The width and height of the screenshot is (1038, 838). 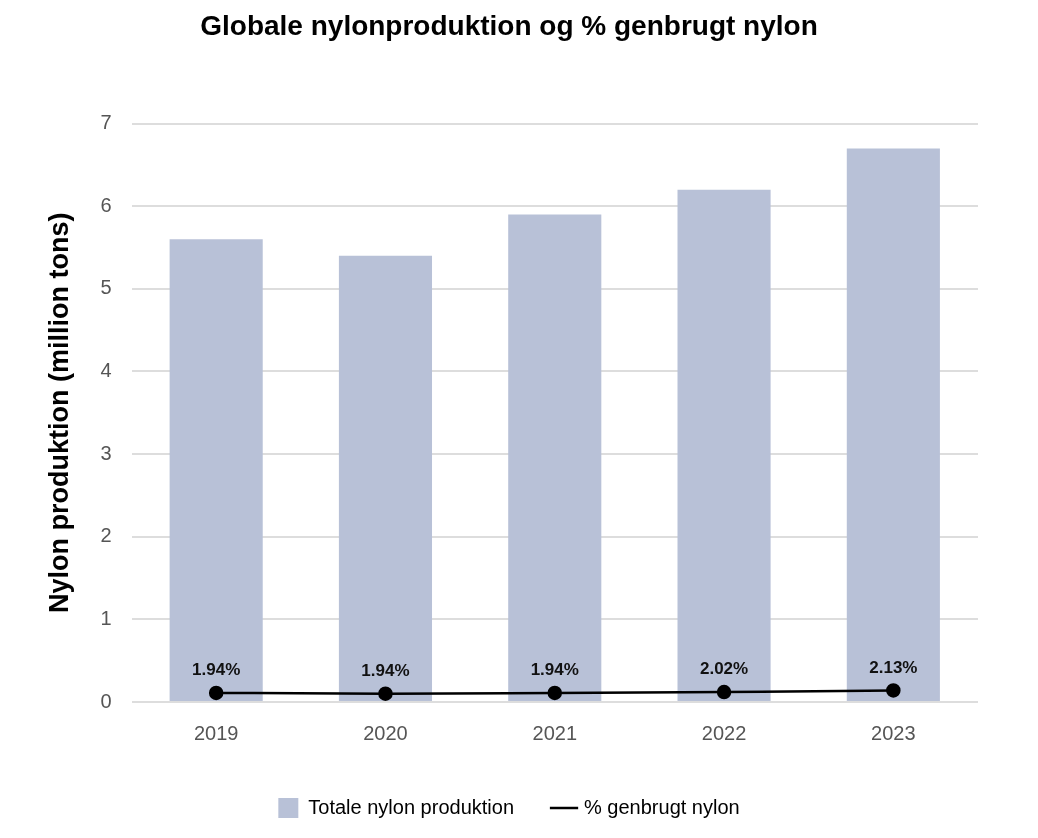 I want to click on y-tick-label: 0, so click(x=106, y=700).